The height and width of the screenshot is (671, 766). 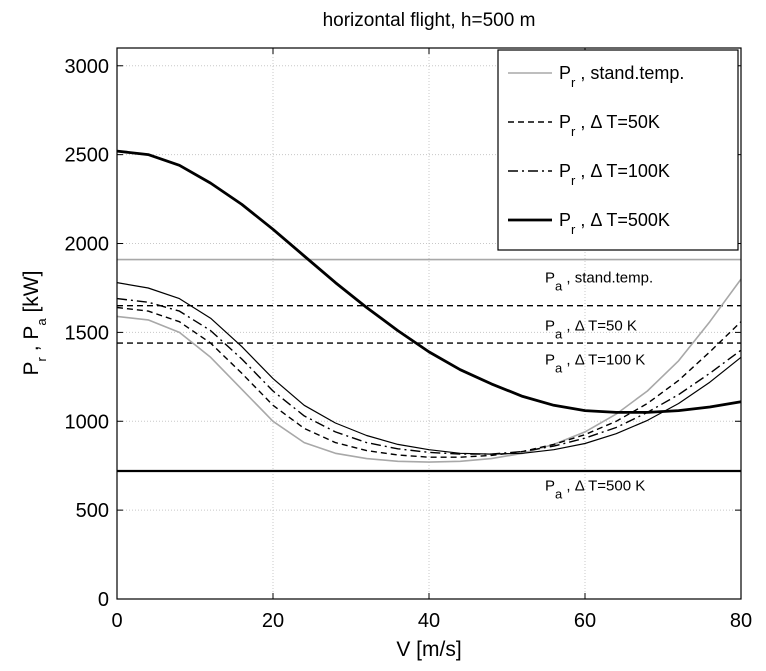 What do you see at coordinates (116, 621) in the screenshot?
I see `x-tick-label: 0` at bounding box center [116, 621].